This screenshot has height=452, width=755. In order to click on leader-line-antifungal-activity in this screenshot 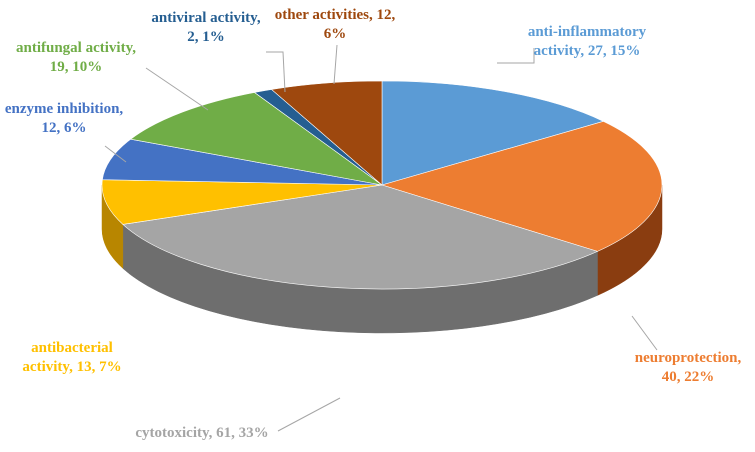, I will do `click(177, 89)`.